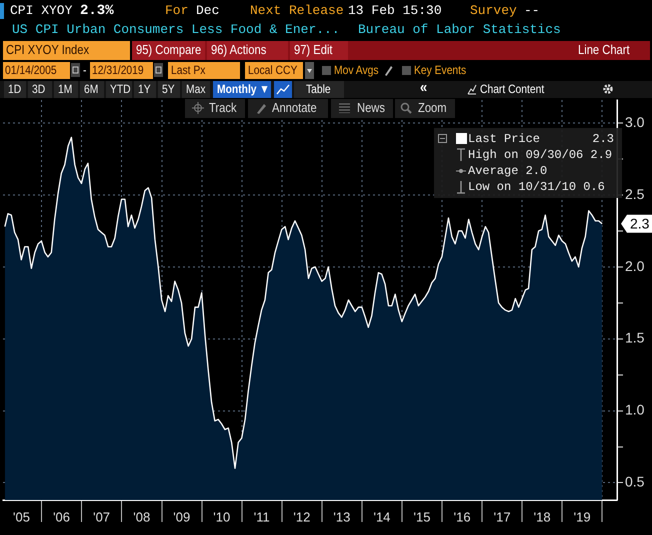  I want to click on x-tick-label: '12, so click(301, 516).